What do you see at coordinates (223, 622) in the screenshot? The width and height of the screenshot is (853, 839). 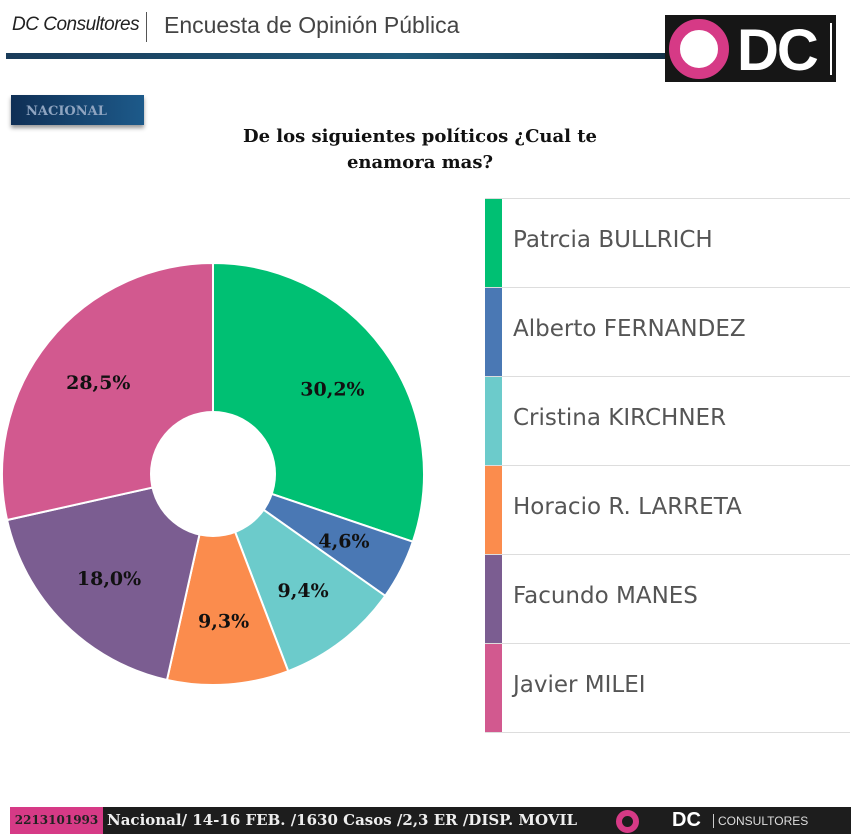 I see `slice-label: 9,3%` at bounding box center [223, 622].